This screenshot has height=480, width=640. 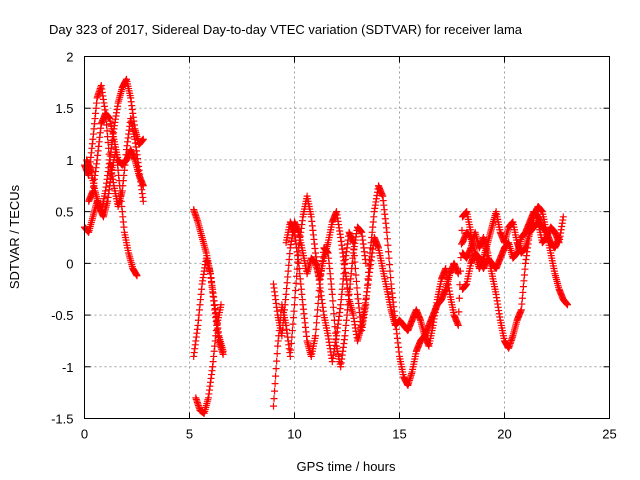 What do you see at coordinates (69, 57) in the screenshot?
I see `y-tick-label: 2` at bounding box center [69, 57].